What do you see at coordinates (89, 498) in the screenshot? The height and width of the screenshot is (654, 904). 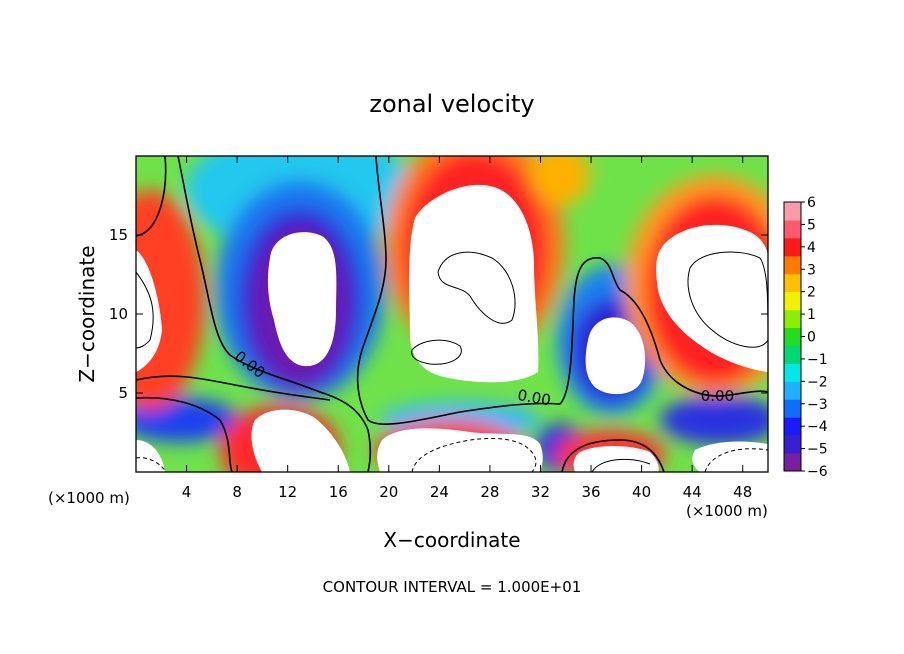 I see `x-axis-unit-left: (×1000 m)` at bounding box center [89, 498].